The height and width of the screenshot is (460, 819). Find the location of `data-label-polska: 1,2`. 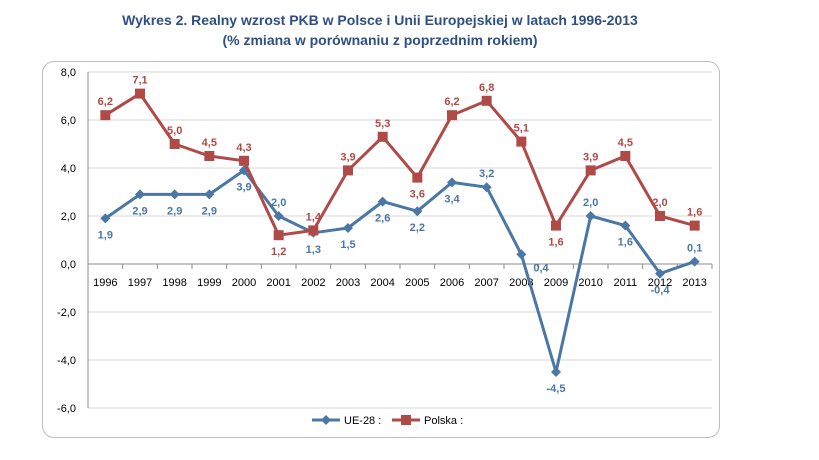

data-label-polska: 1,2 is located at coordinates (278, 252).